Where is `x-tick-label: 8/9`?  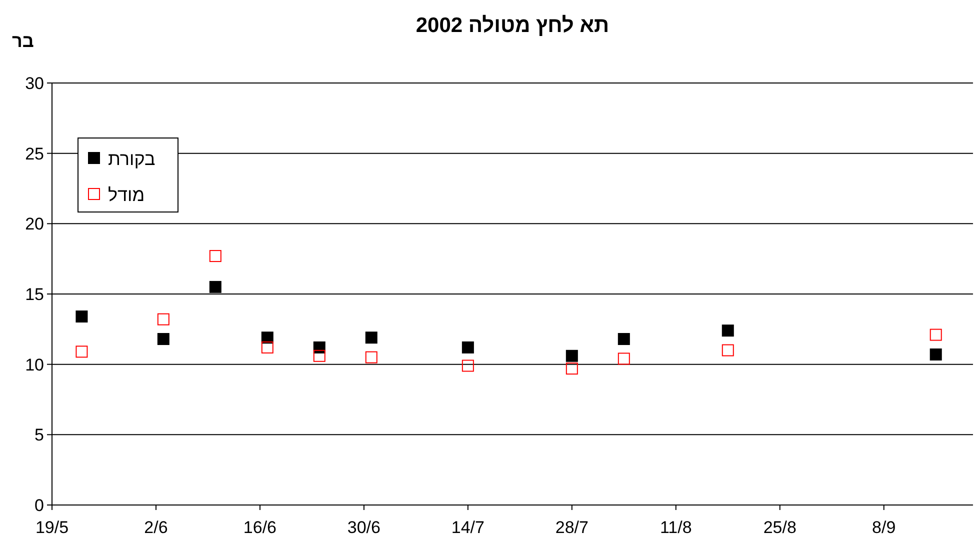 x-tick-label: 8/9 is located at coordinates (884, 527).